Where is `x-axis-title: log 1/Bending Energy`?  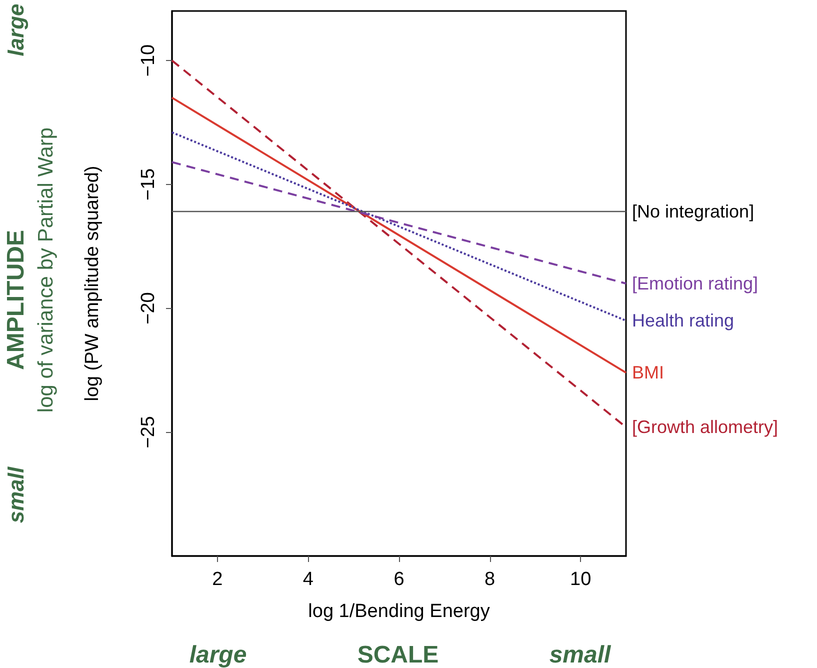 x-axis-title: log 1/Bending Energy is located at coordinates (399, 611).